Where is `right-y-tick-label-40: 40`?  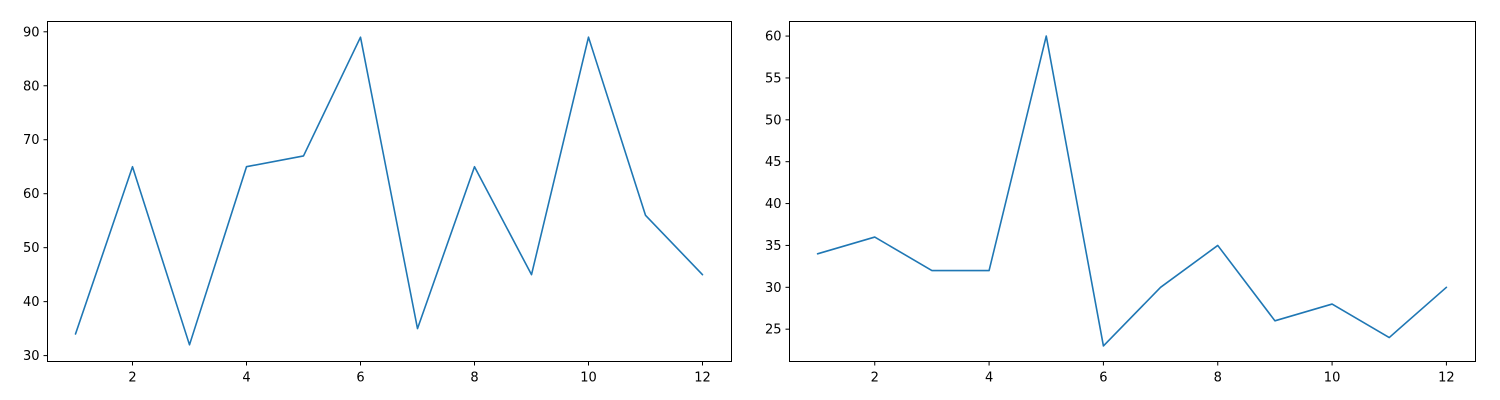
right-y-tick-label-40: 40 is located at coordinates (773, 204).